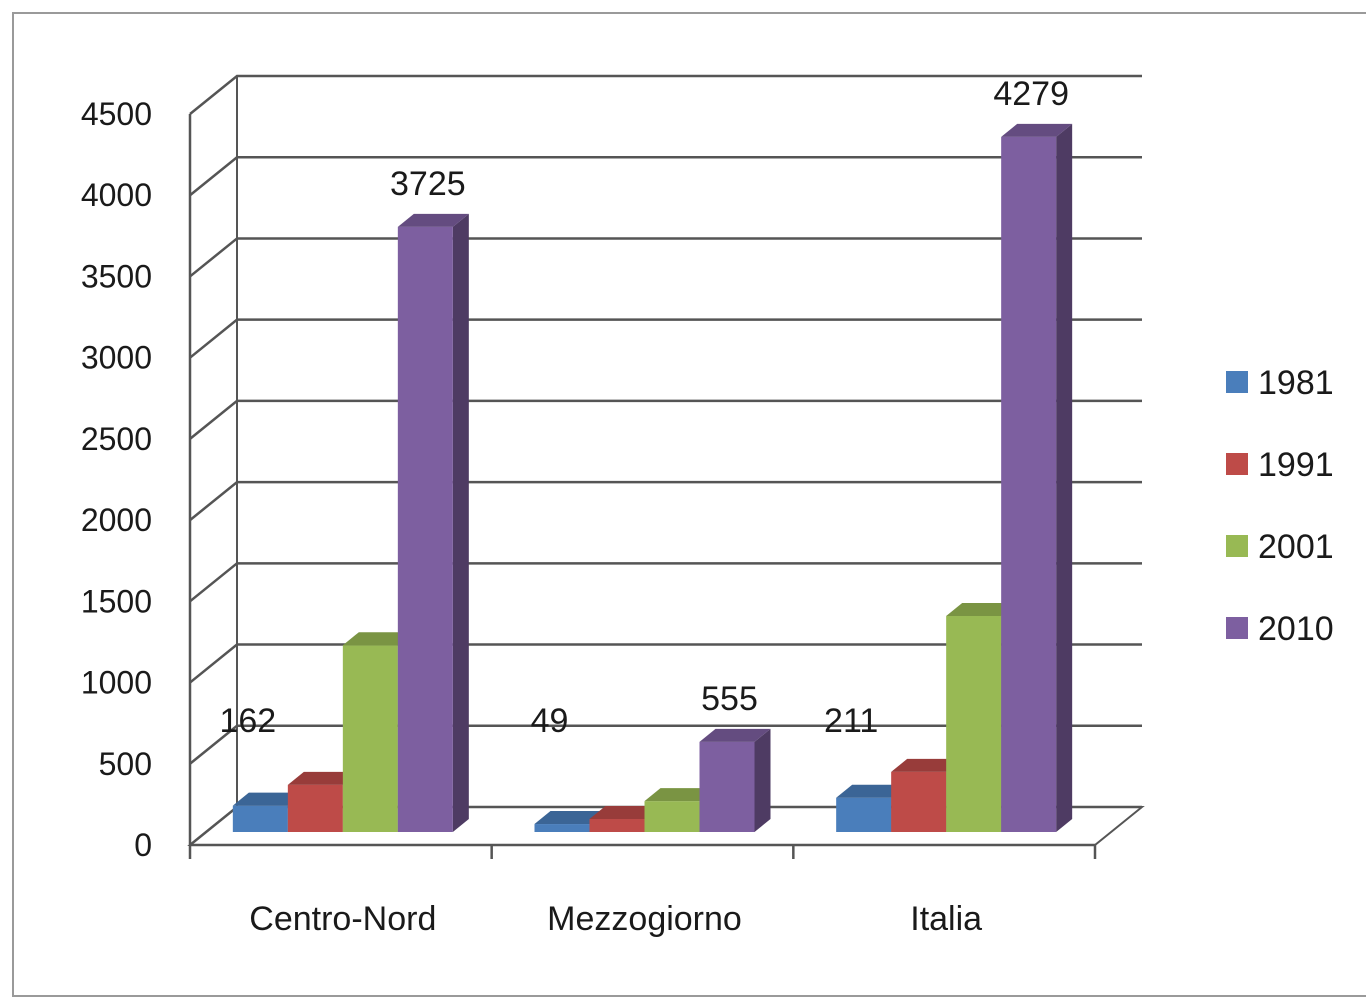 The image size is (1366, 997). I want to click on bar-2010-mezzogiorno, so click(735, 780).